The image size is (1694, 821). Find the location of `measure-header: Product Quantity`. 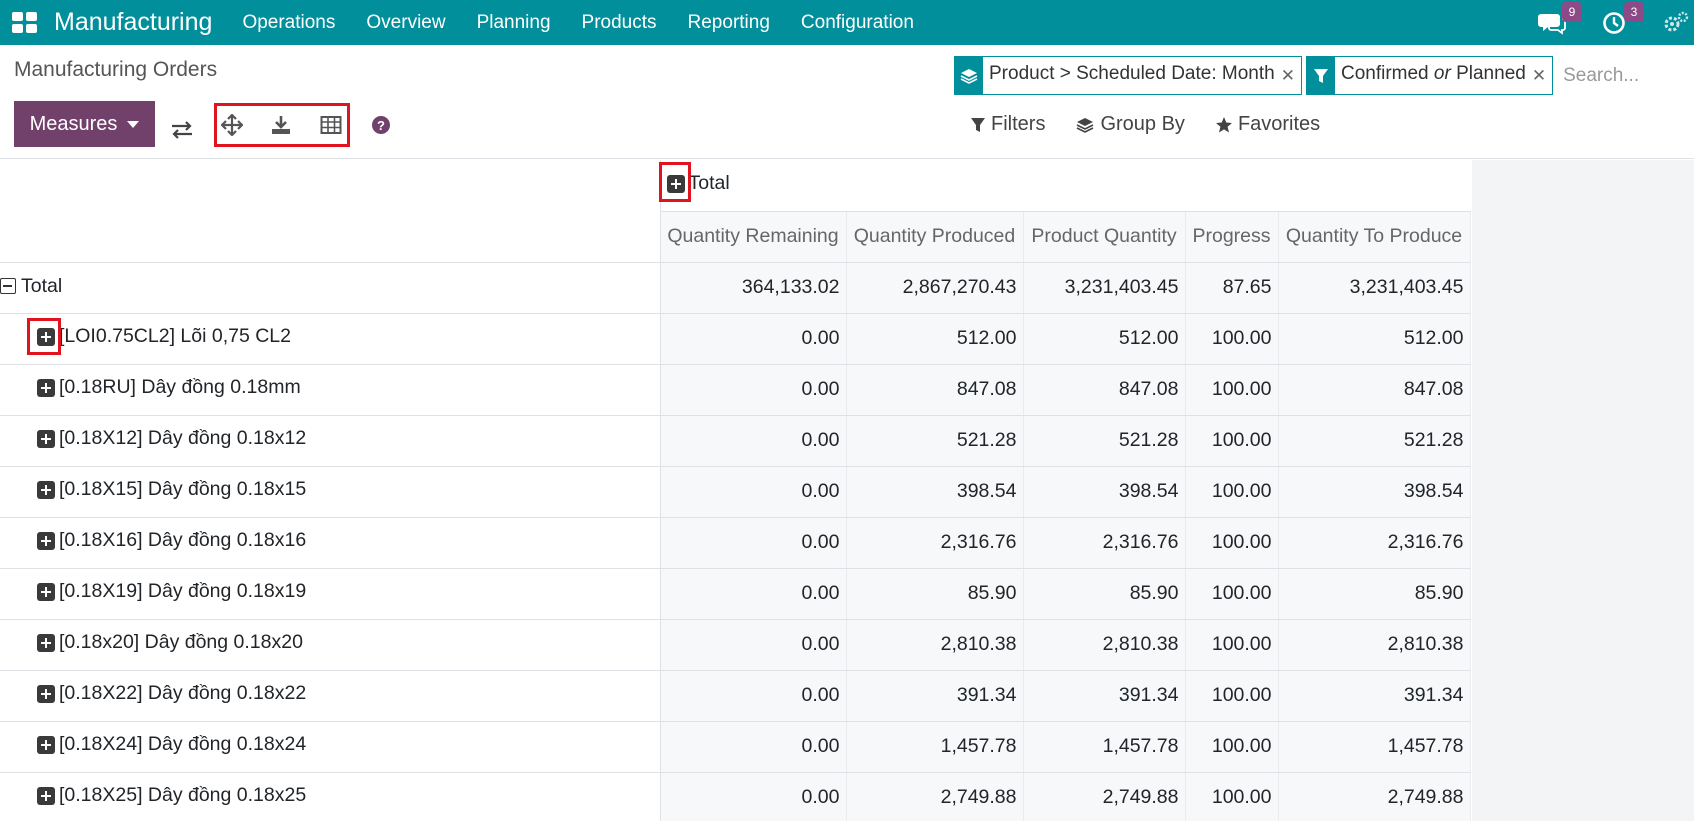

measure-header: Product Quantity is located at coordinates (1104, 237).